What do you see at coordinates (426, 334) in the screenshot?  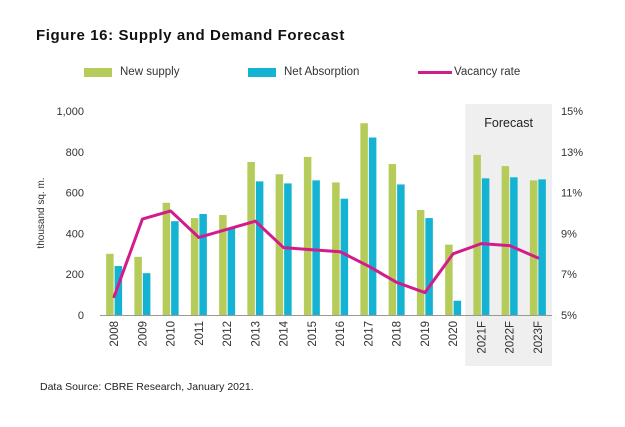 I see `x-tick-label: 2019` at bounding box center [426, 334].